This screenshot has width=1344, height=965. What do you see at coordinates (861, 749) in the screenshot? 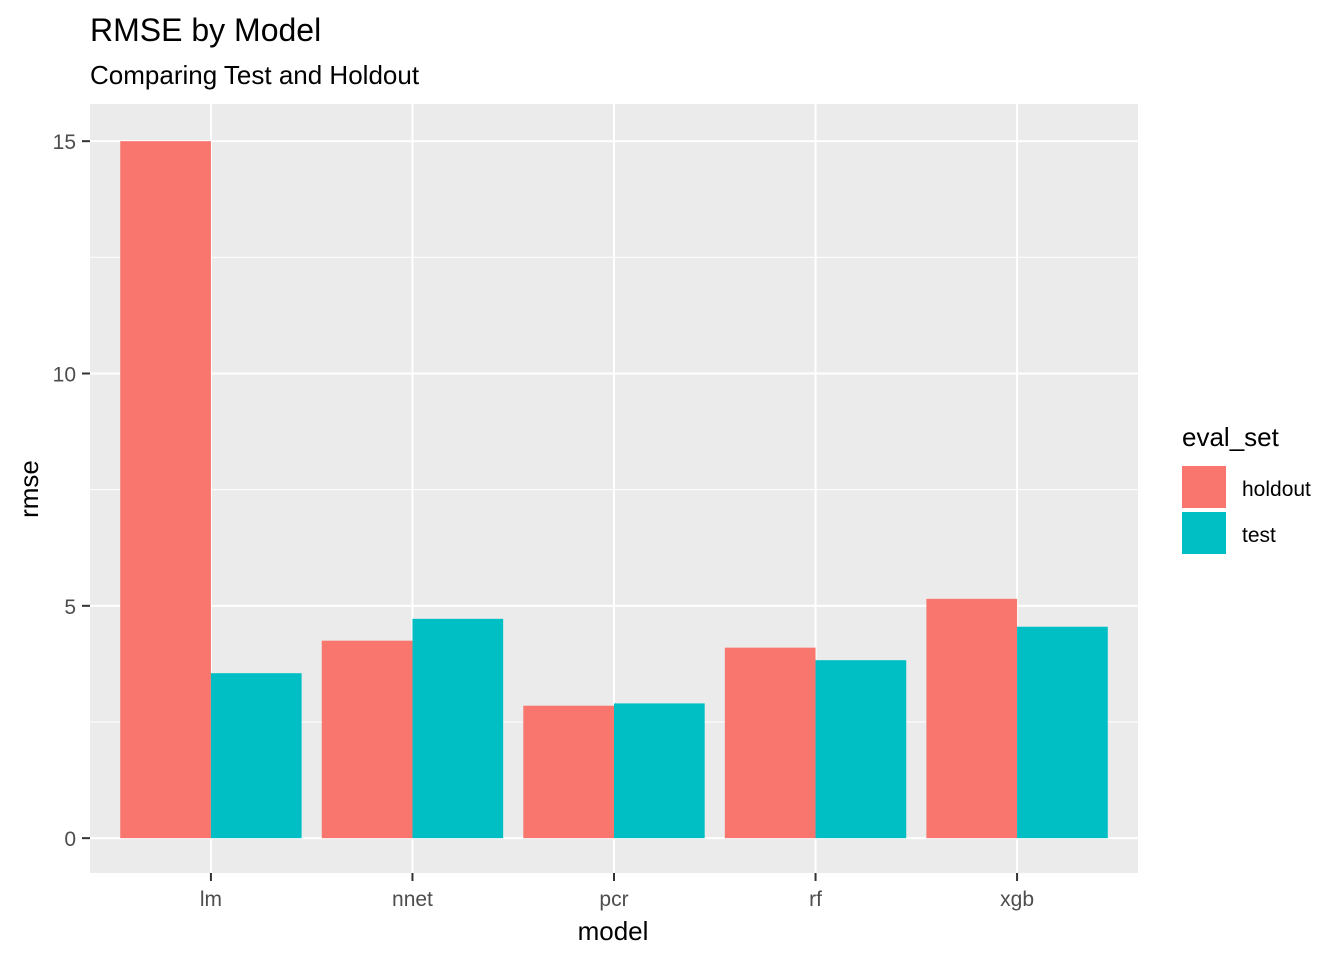
I see `bar-test-rf` at bounding box center [861, 749].